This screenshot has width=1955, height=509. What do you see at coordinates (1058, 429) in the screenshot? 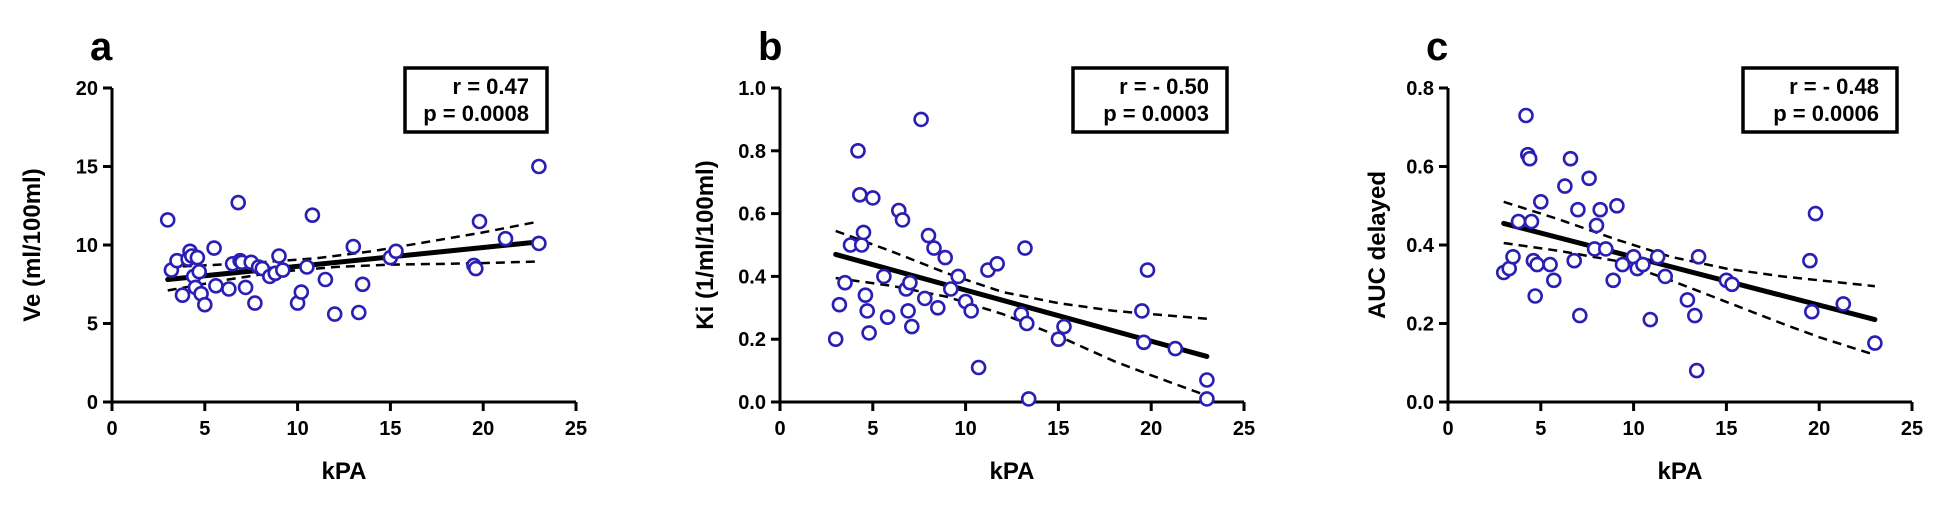
I see `x-tick-label: 15` at bounding box center [1058, 429].